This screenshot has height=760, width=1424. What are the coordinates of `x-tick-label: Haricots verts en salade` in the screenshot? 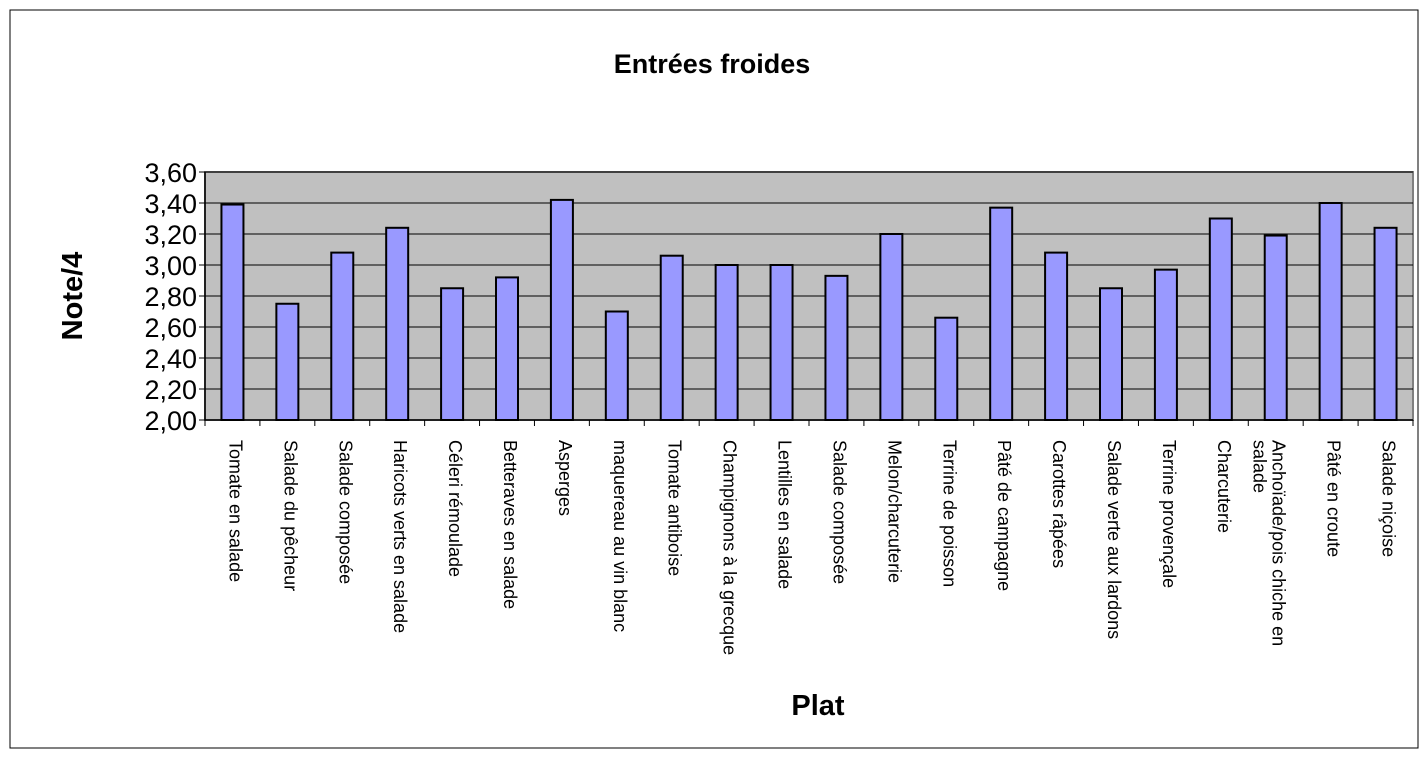 It's located at (400, 537).